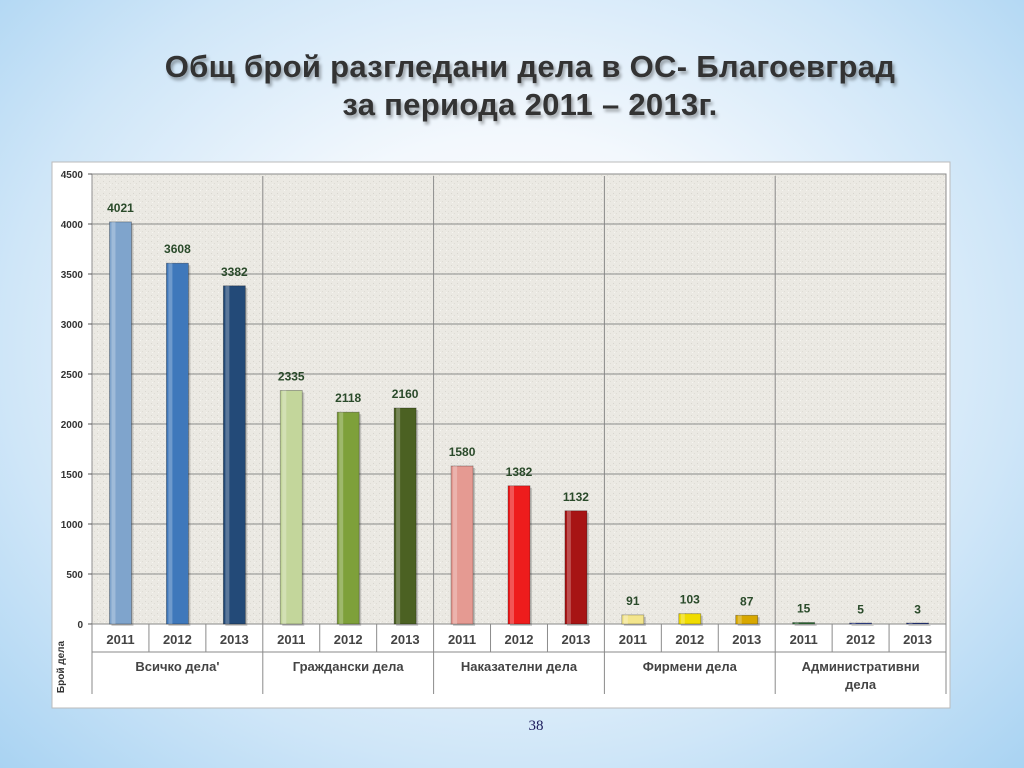 This screenshot has height=768, width=1024. What do you see at coordinates (860, 610) in the screenshot?
I see `data-label: 5` at bounding box center [860, 610].